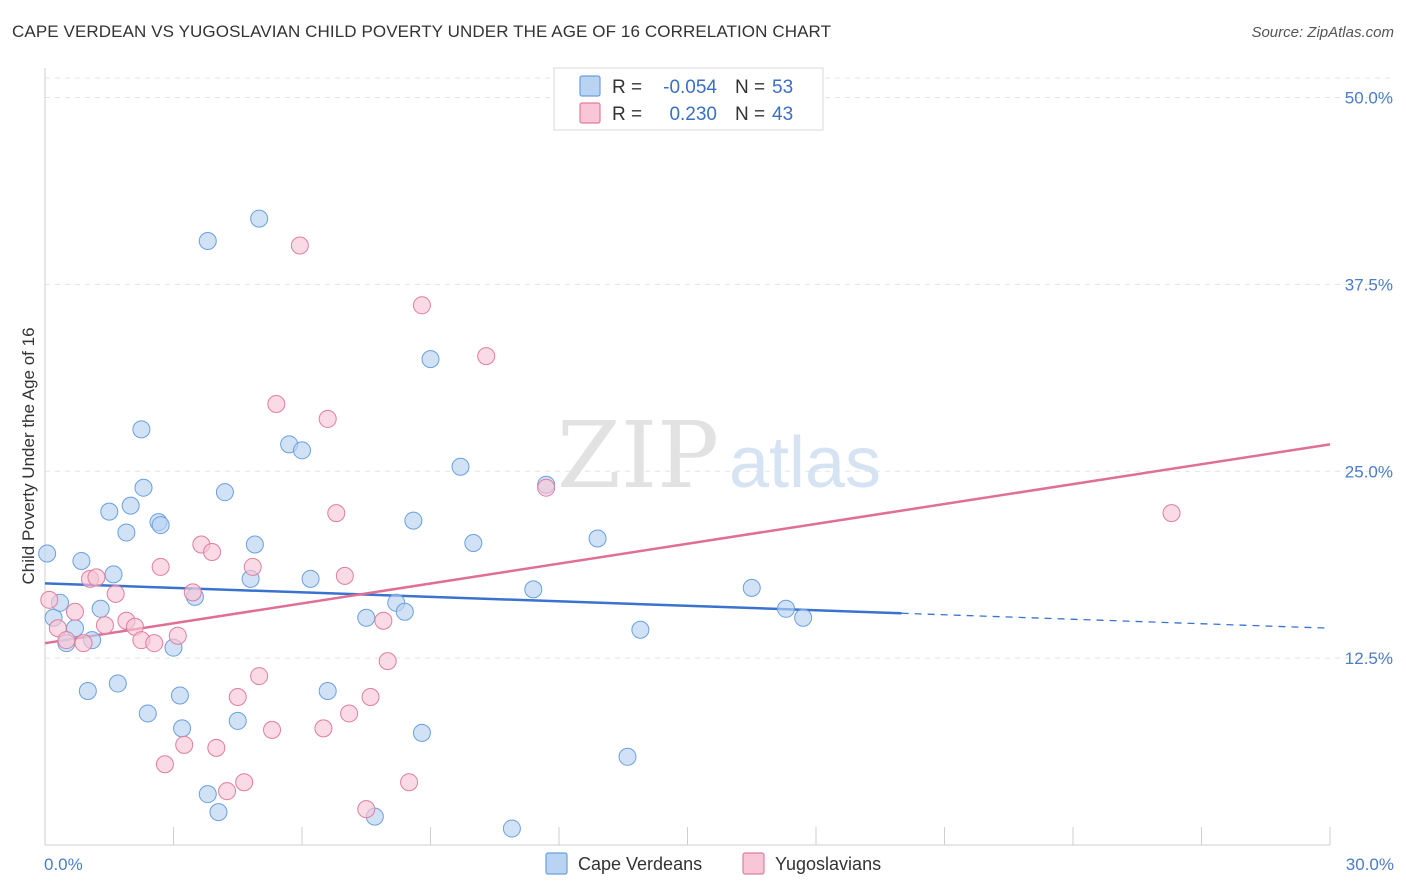  I want to click on watermark-zip: ZIP, so click(638, 455).